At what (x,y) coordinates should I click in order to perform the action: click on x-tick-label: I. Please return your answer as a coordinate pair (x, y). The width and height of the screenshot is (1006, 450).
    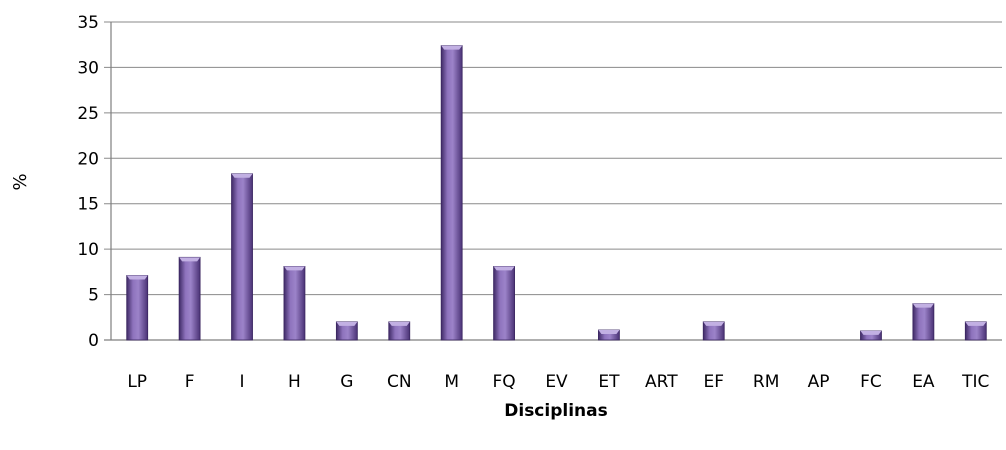
    Looking at the image, I should click on (242, 382).